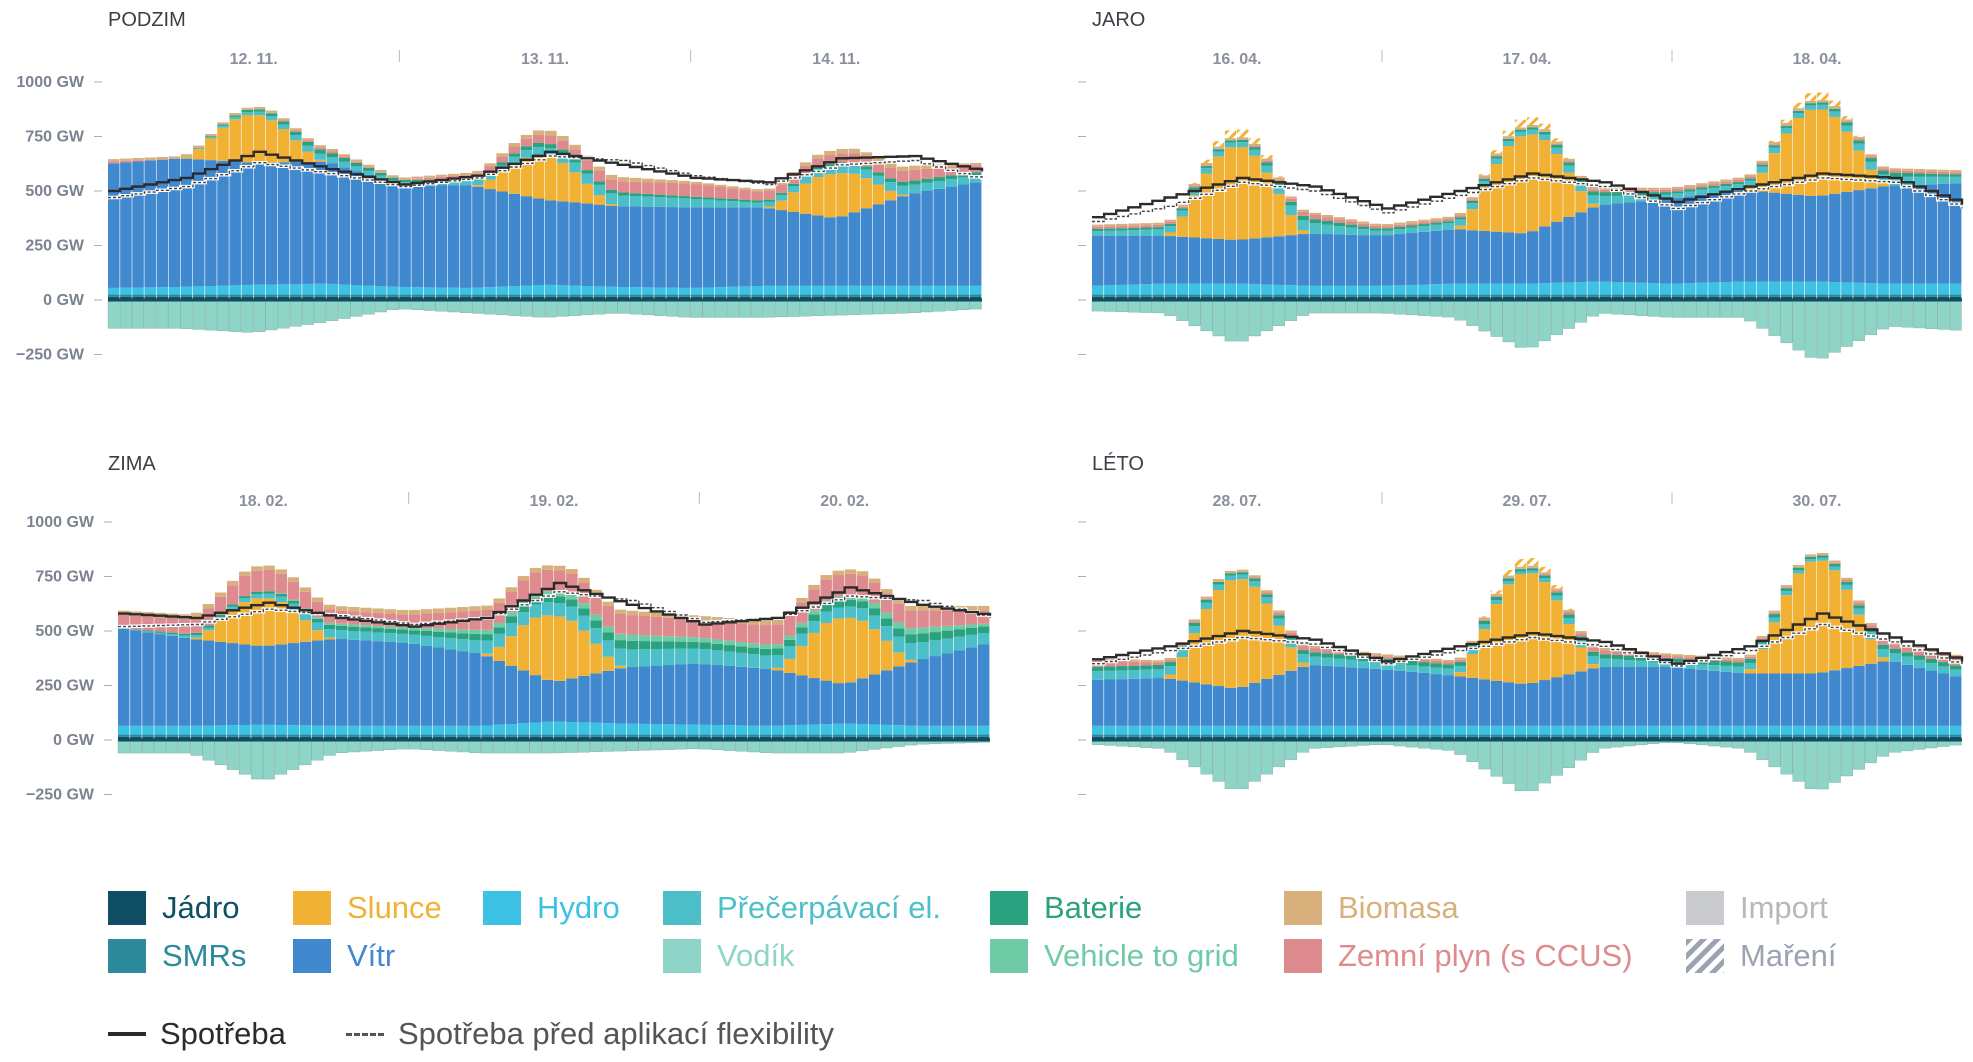  What do you see at coordinates (1114, 956) in the screenshot?
I see `legend-v2g: Vehicle to grid` at bounding box center [1114, 956].